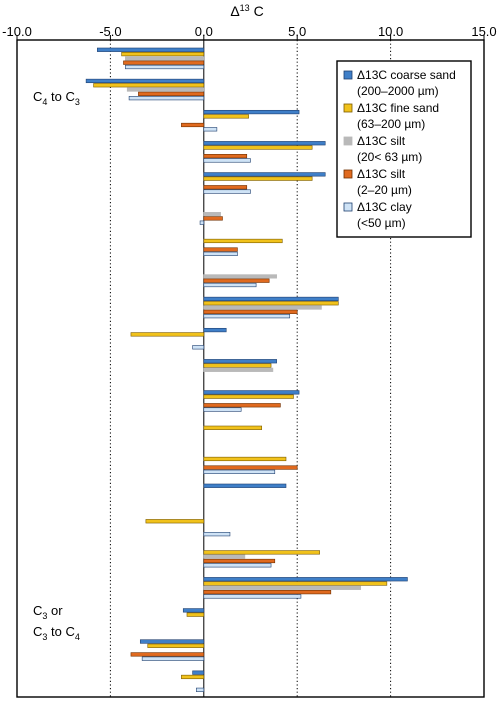 The image size is (500, 701). Describe the element at coordinates (56, 365) in the screenshot. I see `annotations: C4 to C3 C3 or C3 to C4` at that location.